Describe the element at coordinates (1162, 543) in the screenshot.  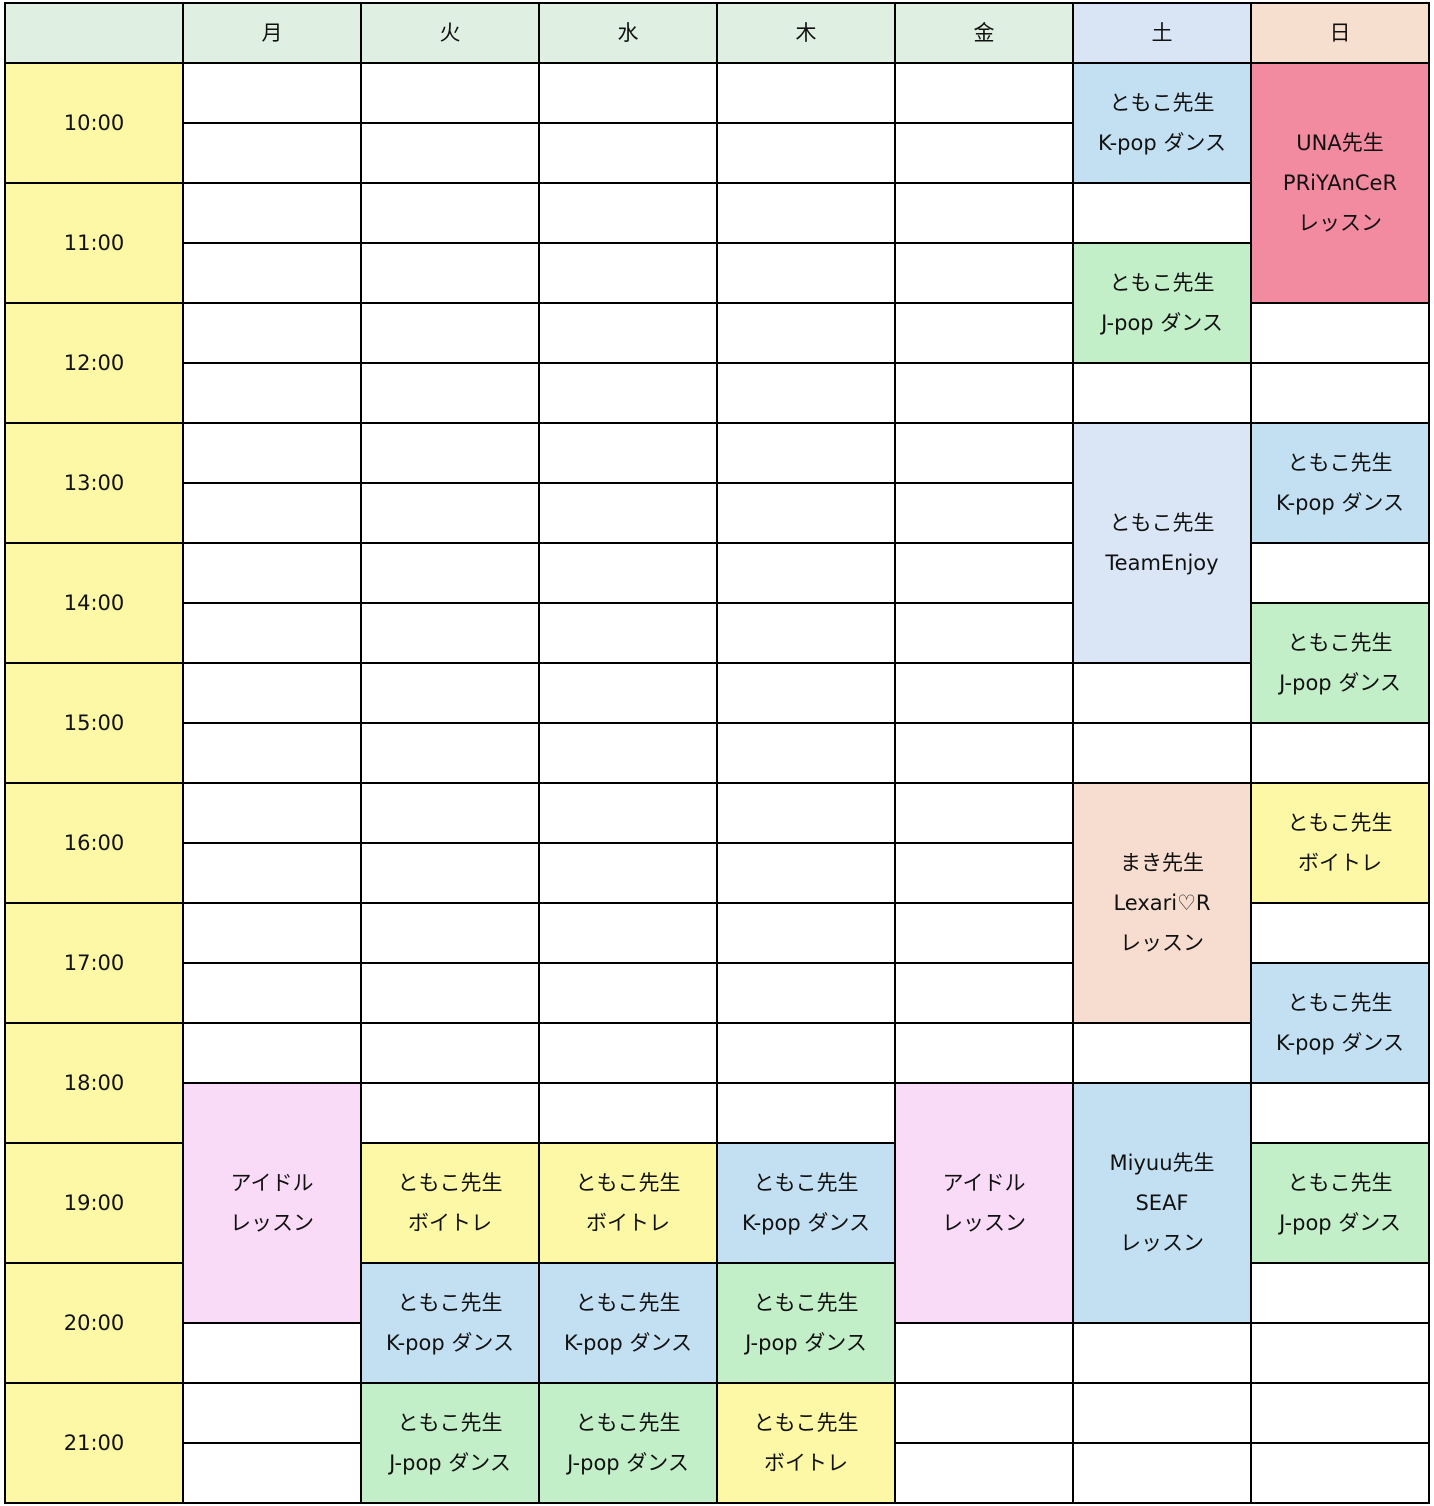
I see `lesson-block: ともこ先生 TeamEnjoy` at that location.